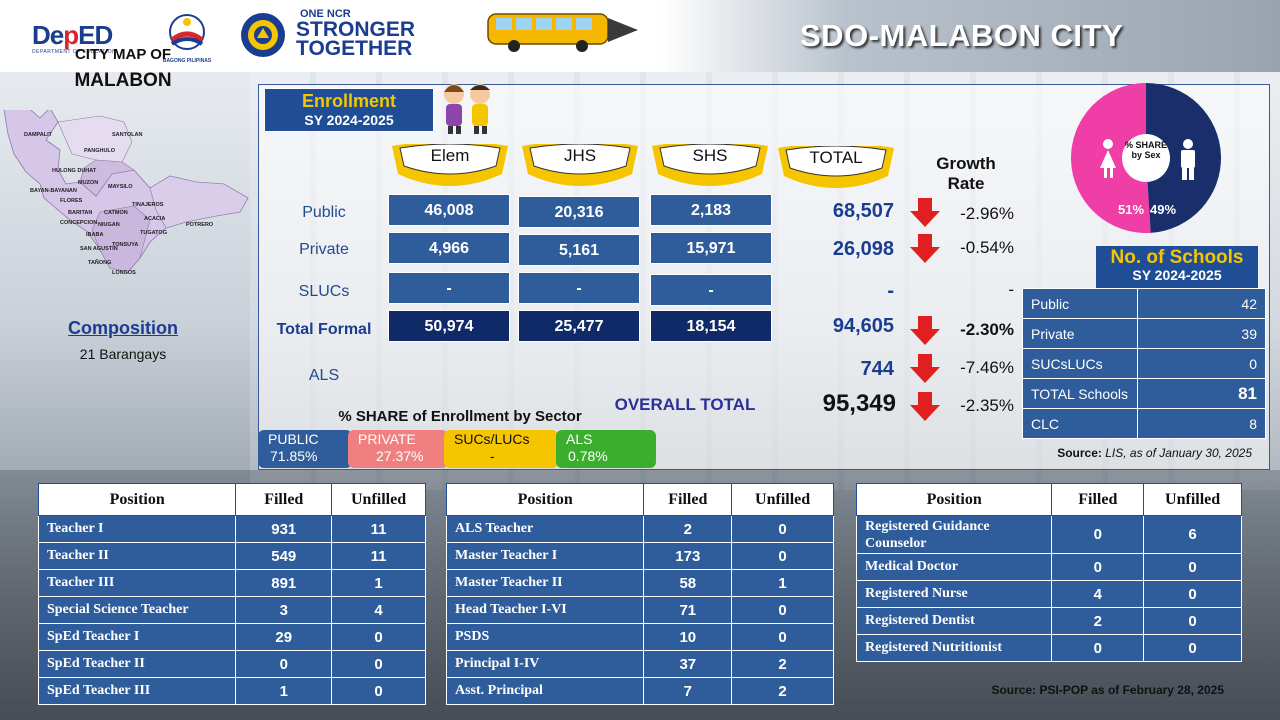  What do you see at coordinates (579, 212) in the screenshot?
I see `cell-public-jhs: 20,316` at bounding box center [579, 212].